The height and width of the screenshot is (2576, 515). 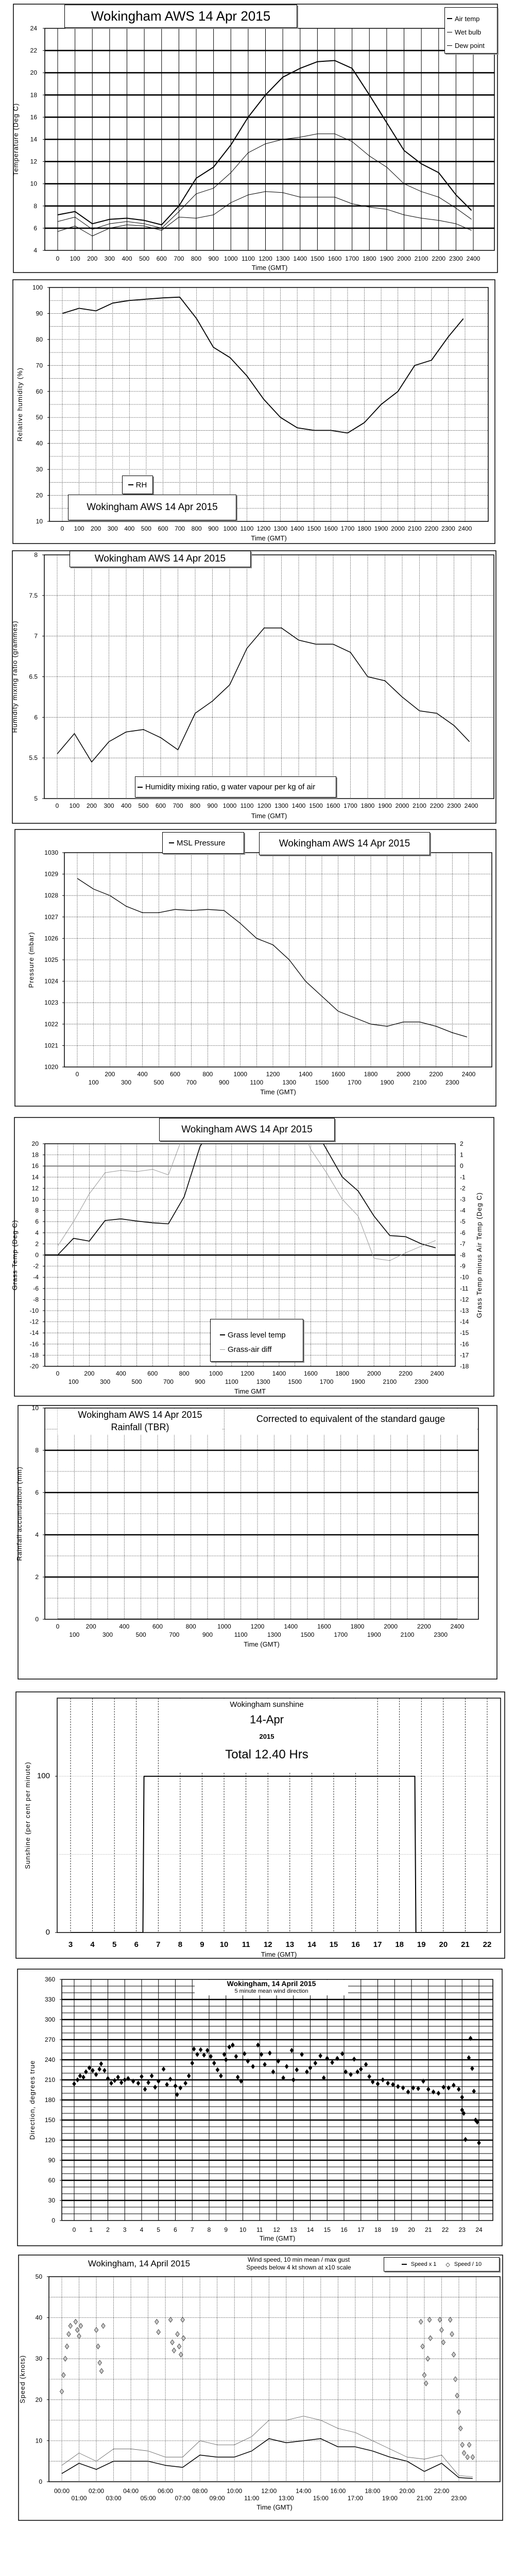 What do you see at coordinates (464, 1310) in the screenshot?
I see `y2-tick-label: -13` at bounding box center [464, 1310].